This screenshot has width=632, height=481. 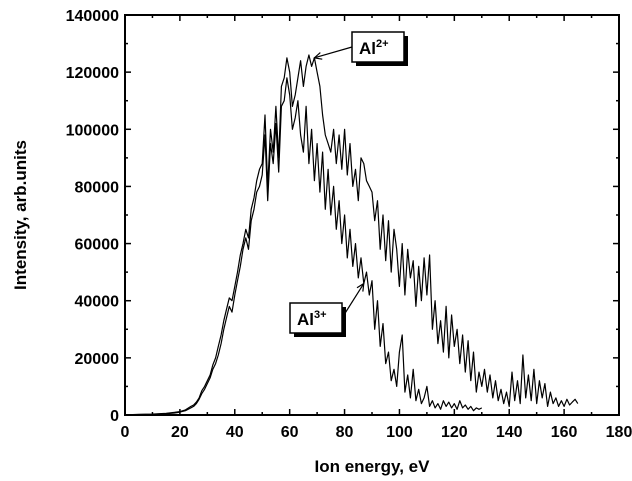 What do you see at coordinates (92, 16) in the screenshot?
I see `y-tick-label: 140000` at bounding box center [92, 16].